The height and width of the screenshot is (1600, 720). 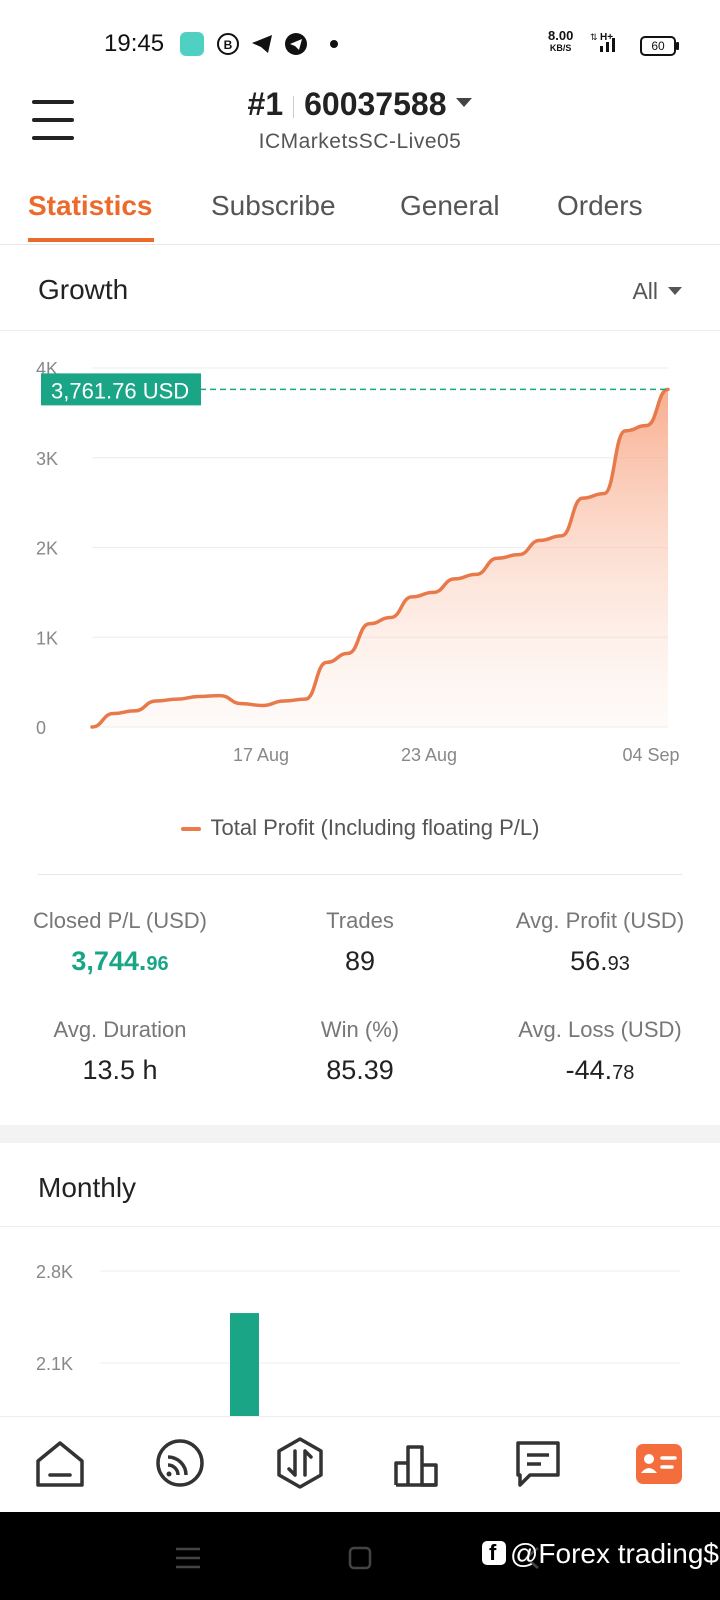 I want to click on growth-header: Growth All, so click(x=360, y=290).